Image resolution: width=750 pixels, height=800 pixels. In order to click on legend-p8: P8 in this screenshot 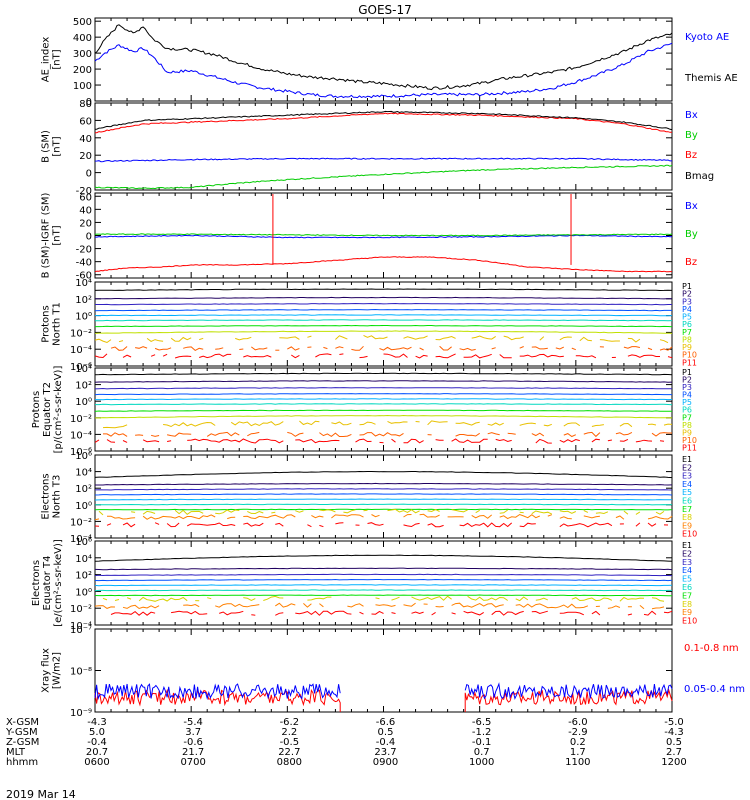, I will do `click(687, 339)`.